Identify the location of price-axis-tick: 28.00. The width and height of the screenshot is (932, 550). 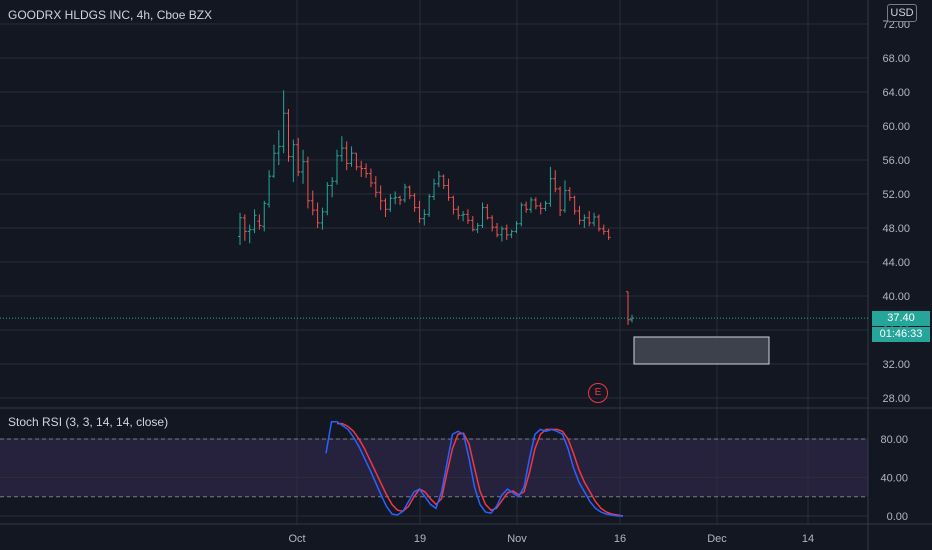
(896, 399).